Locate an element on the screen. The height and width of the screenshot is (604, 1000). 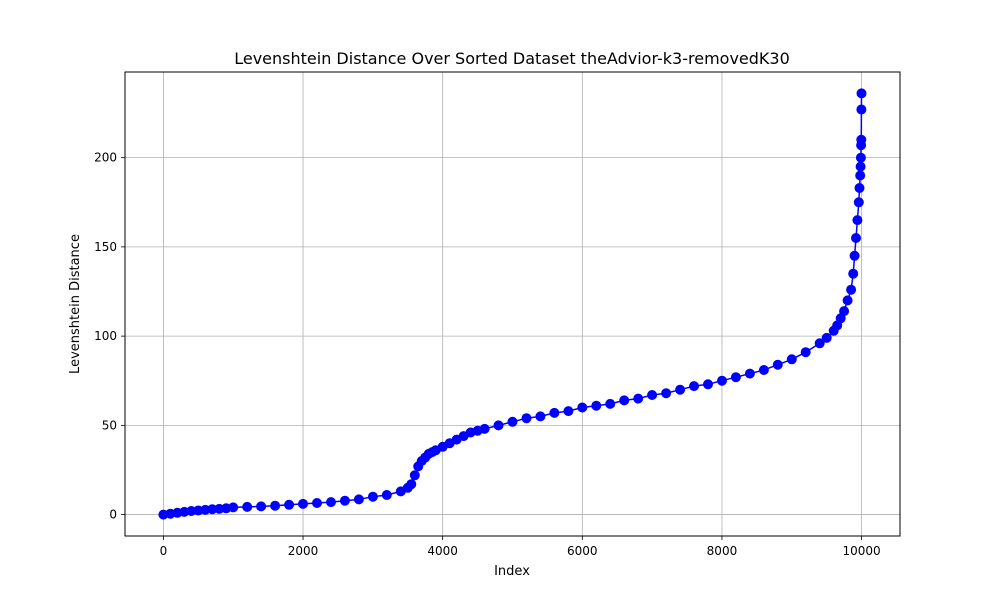
y-tick-label: 0 is located at coordinates (113, 515).